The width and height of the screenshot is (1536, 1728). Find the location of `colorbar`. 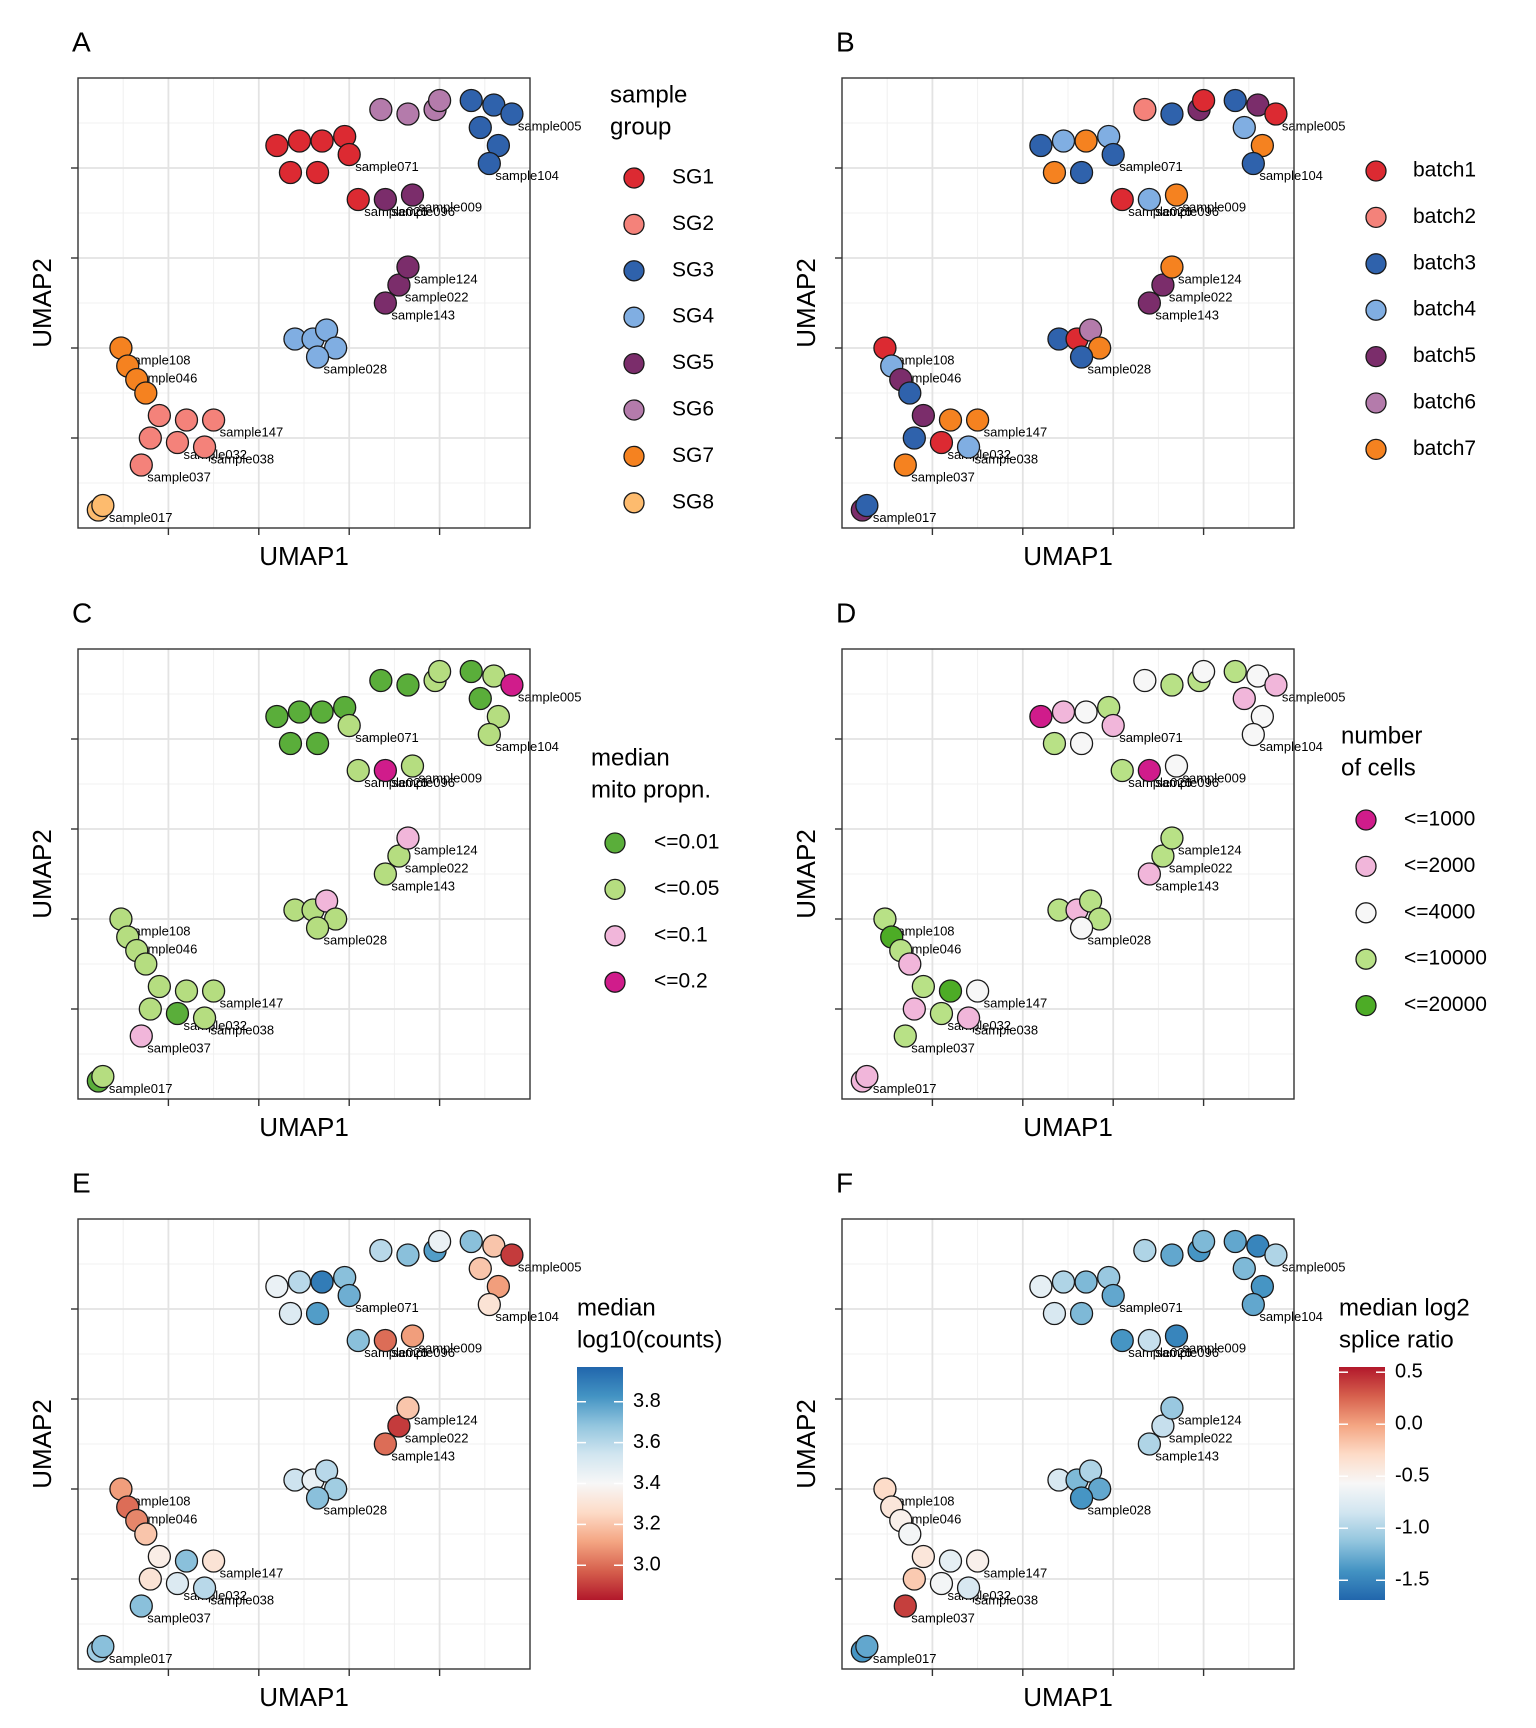

colorbar is located at coordinates (1362, 1483).